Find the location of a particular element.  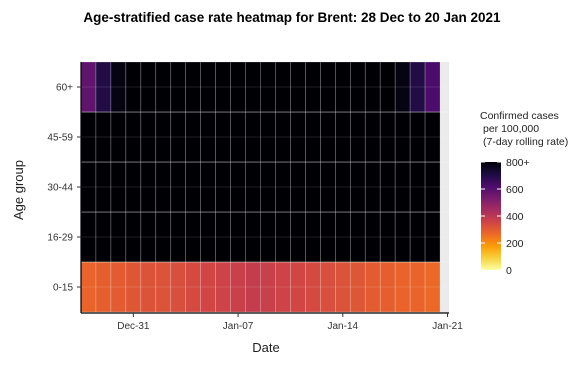

y-tick-label: 45-59 is located at coordinates (60, 138).